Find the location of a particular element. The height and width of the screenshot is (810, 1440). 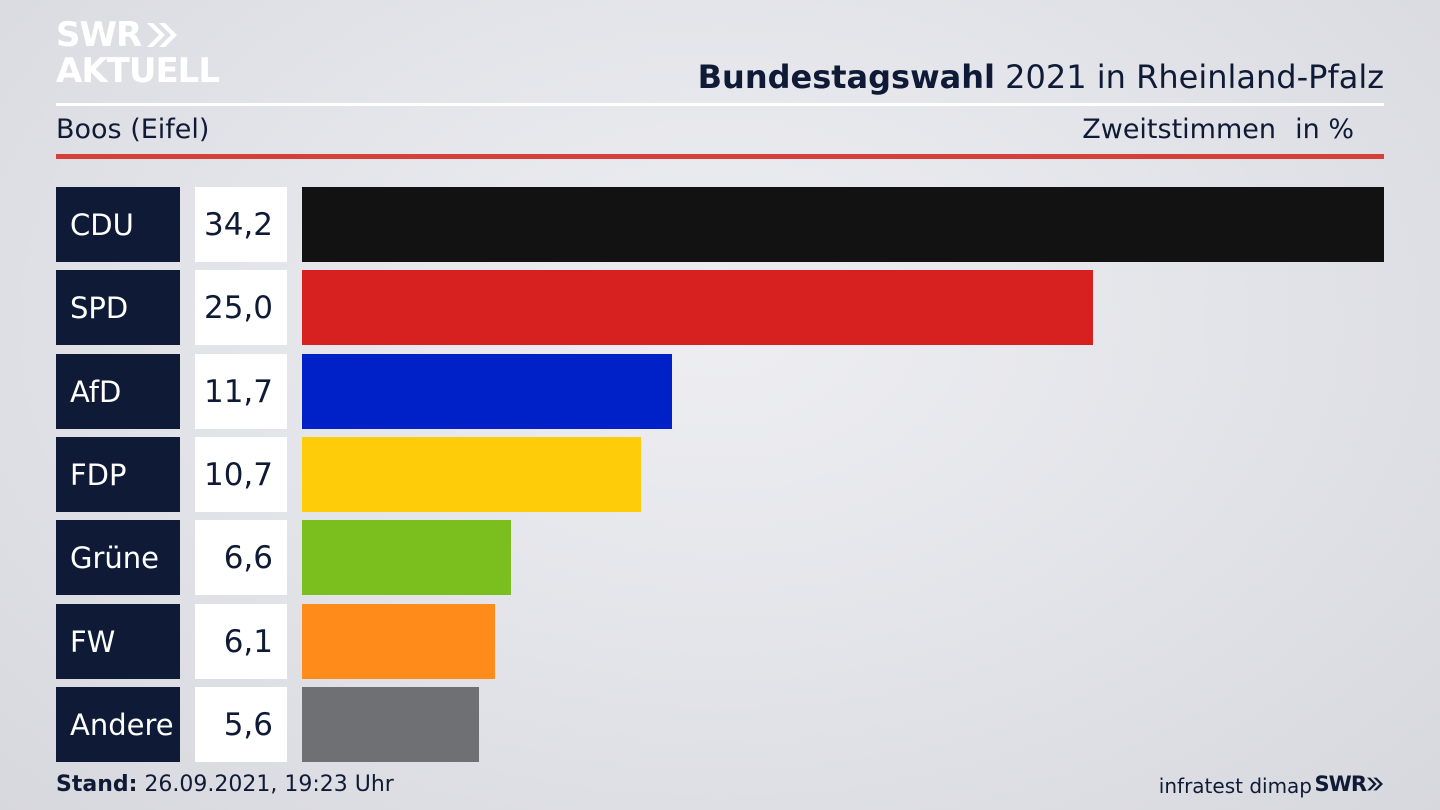

bar-row: FDP 10,7 is located at coordinates (720, 474).